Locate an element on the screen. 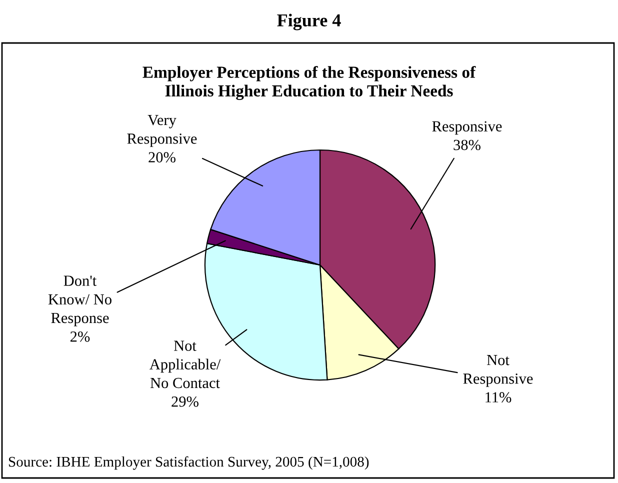 The height and width of the screenshot is (483, 618). slice-label: Responsive is located at coordinates (467, 128).